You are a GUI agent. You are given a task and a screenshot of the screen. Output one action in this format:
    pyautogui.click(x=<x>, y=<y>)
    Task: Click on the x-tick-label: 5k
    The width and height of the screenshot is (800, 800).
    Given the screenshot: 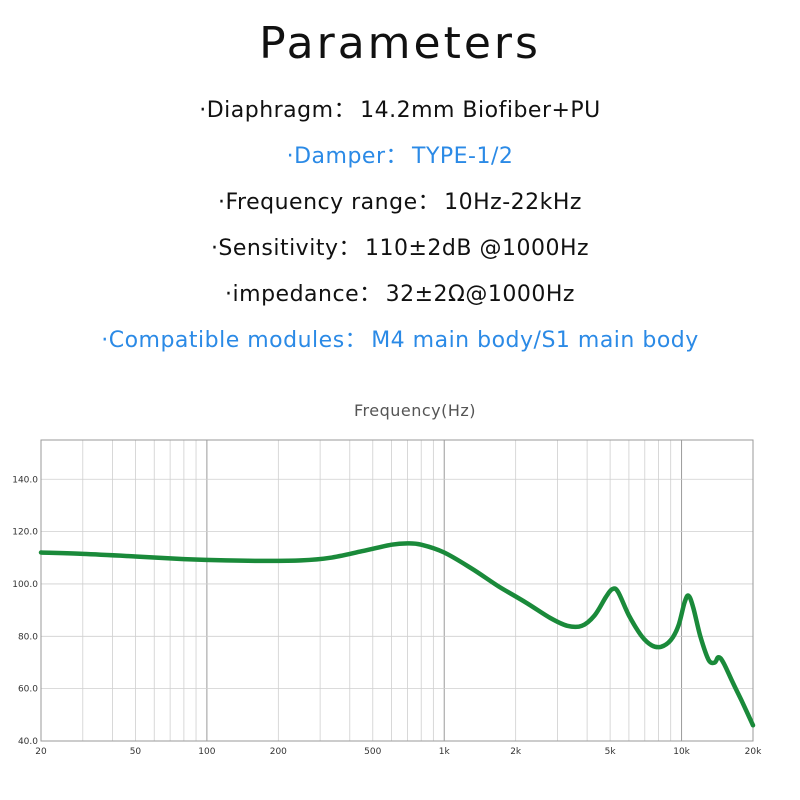 What is the action you would take?
    pyautogui.click(x=611, y=752)
    